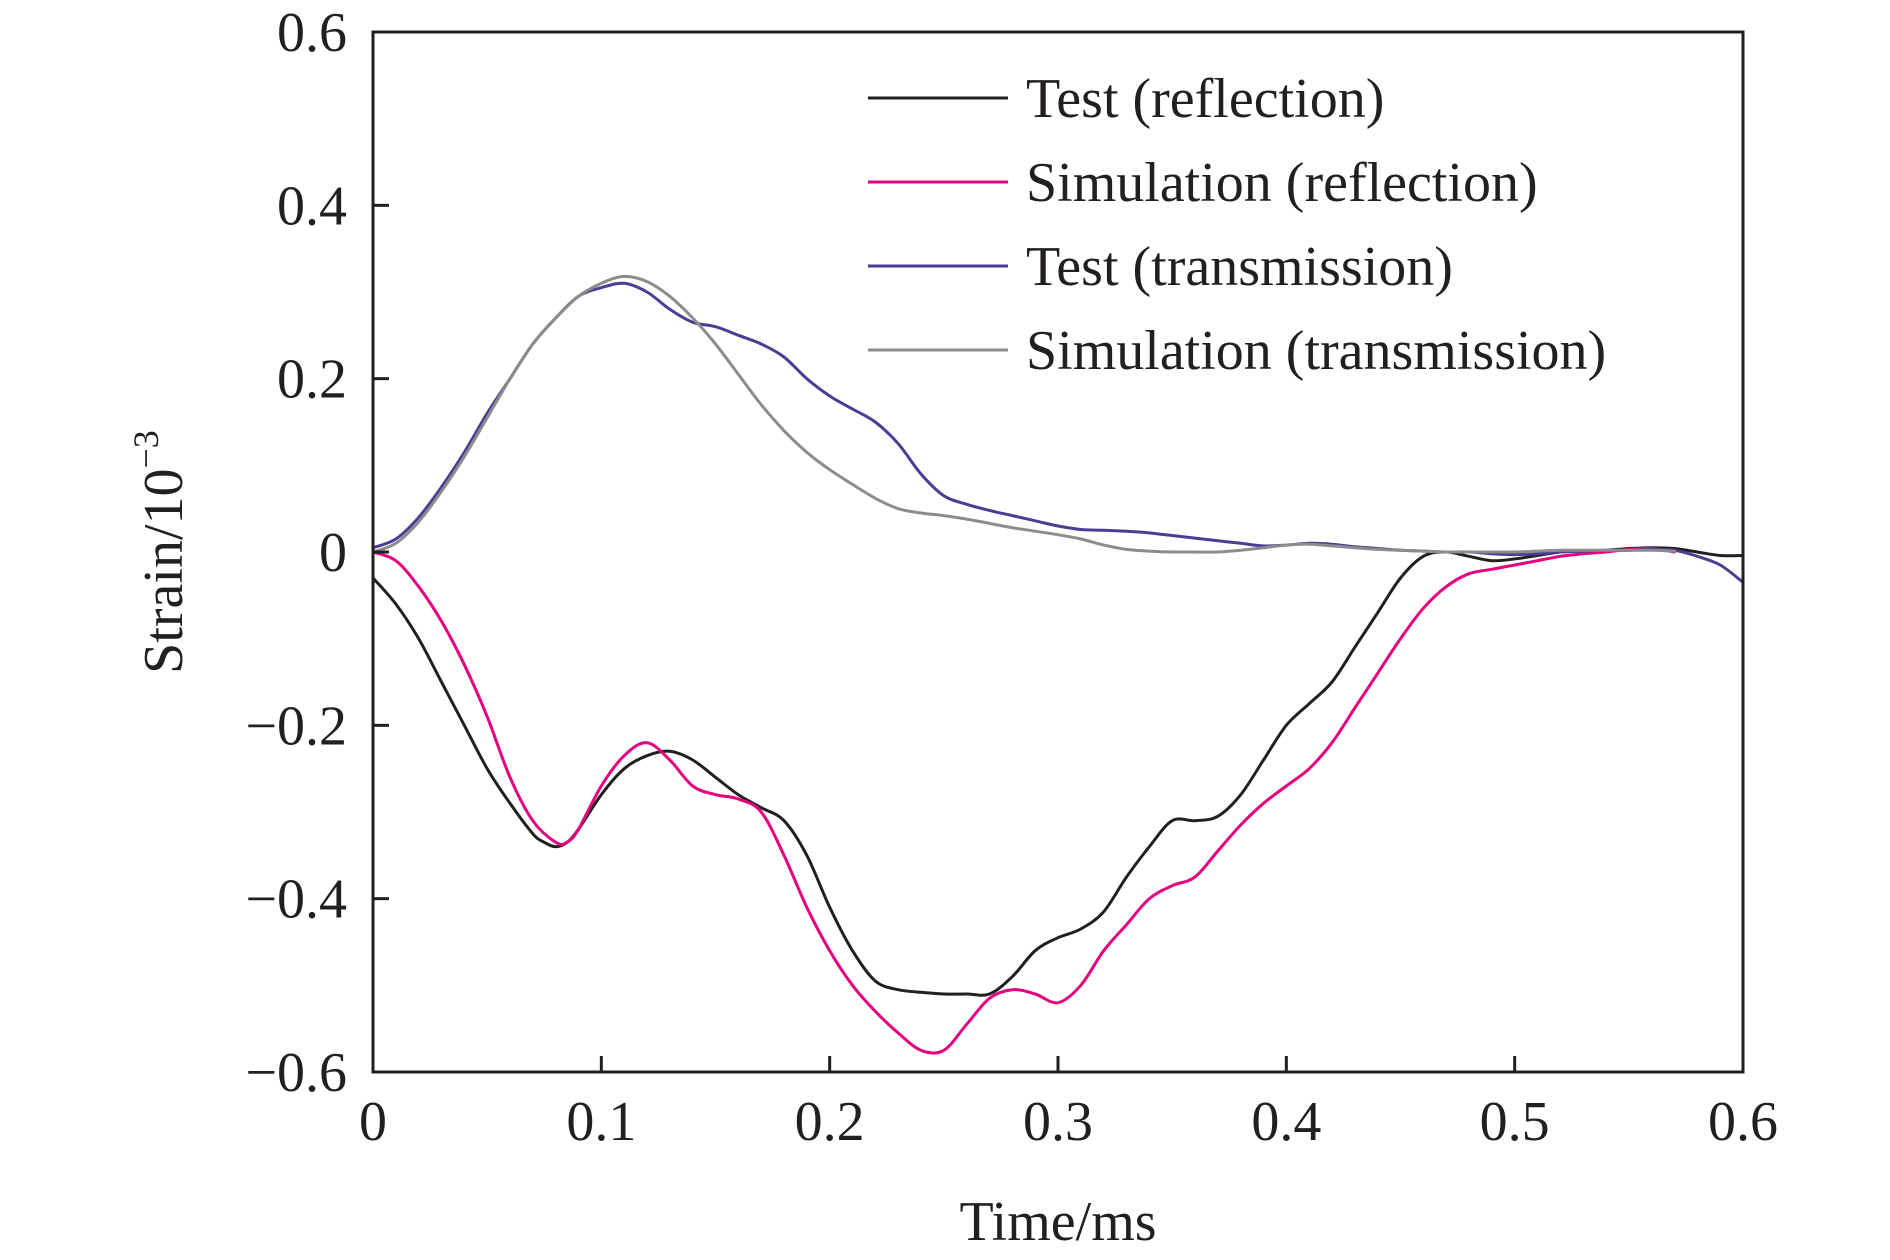 The height and width of the screenshot is (1260, 1890). What do you see at coordinates (1282, 183) in the screenshot?
I see `legend-label-2: Simulation (reflection)` at bounding box center [1282, 183].